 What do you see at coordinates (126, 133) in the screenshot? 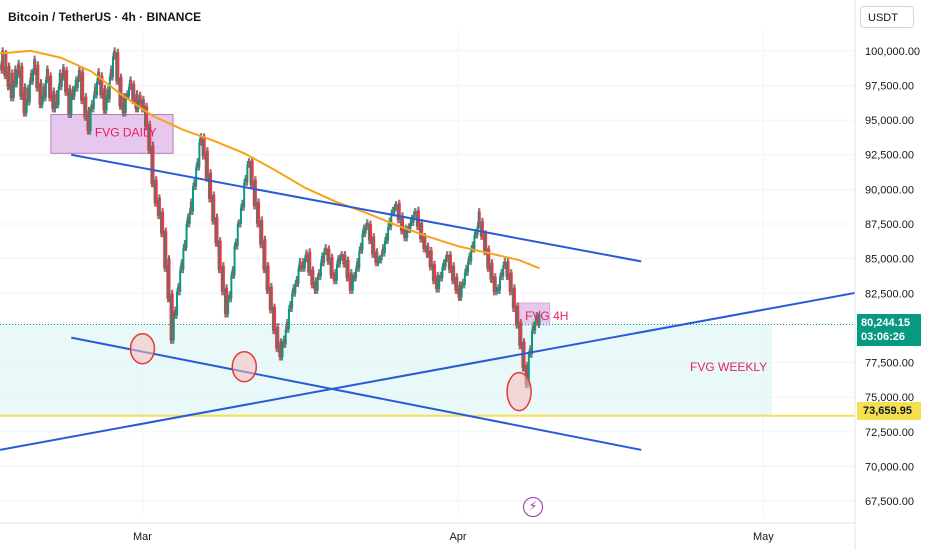
I see `zone-label: FVG DAILY` at bounding box center [126, 133].